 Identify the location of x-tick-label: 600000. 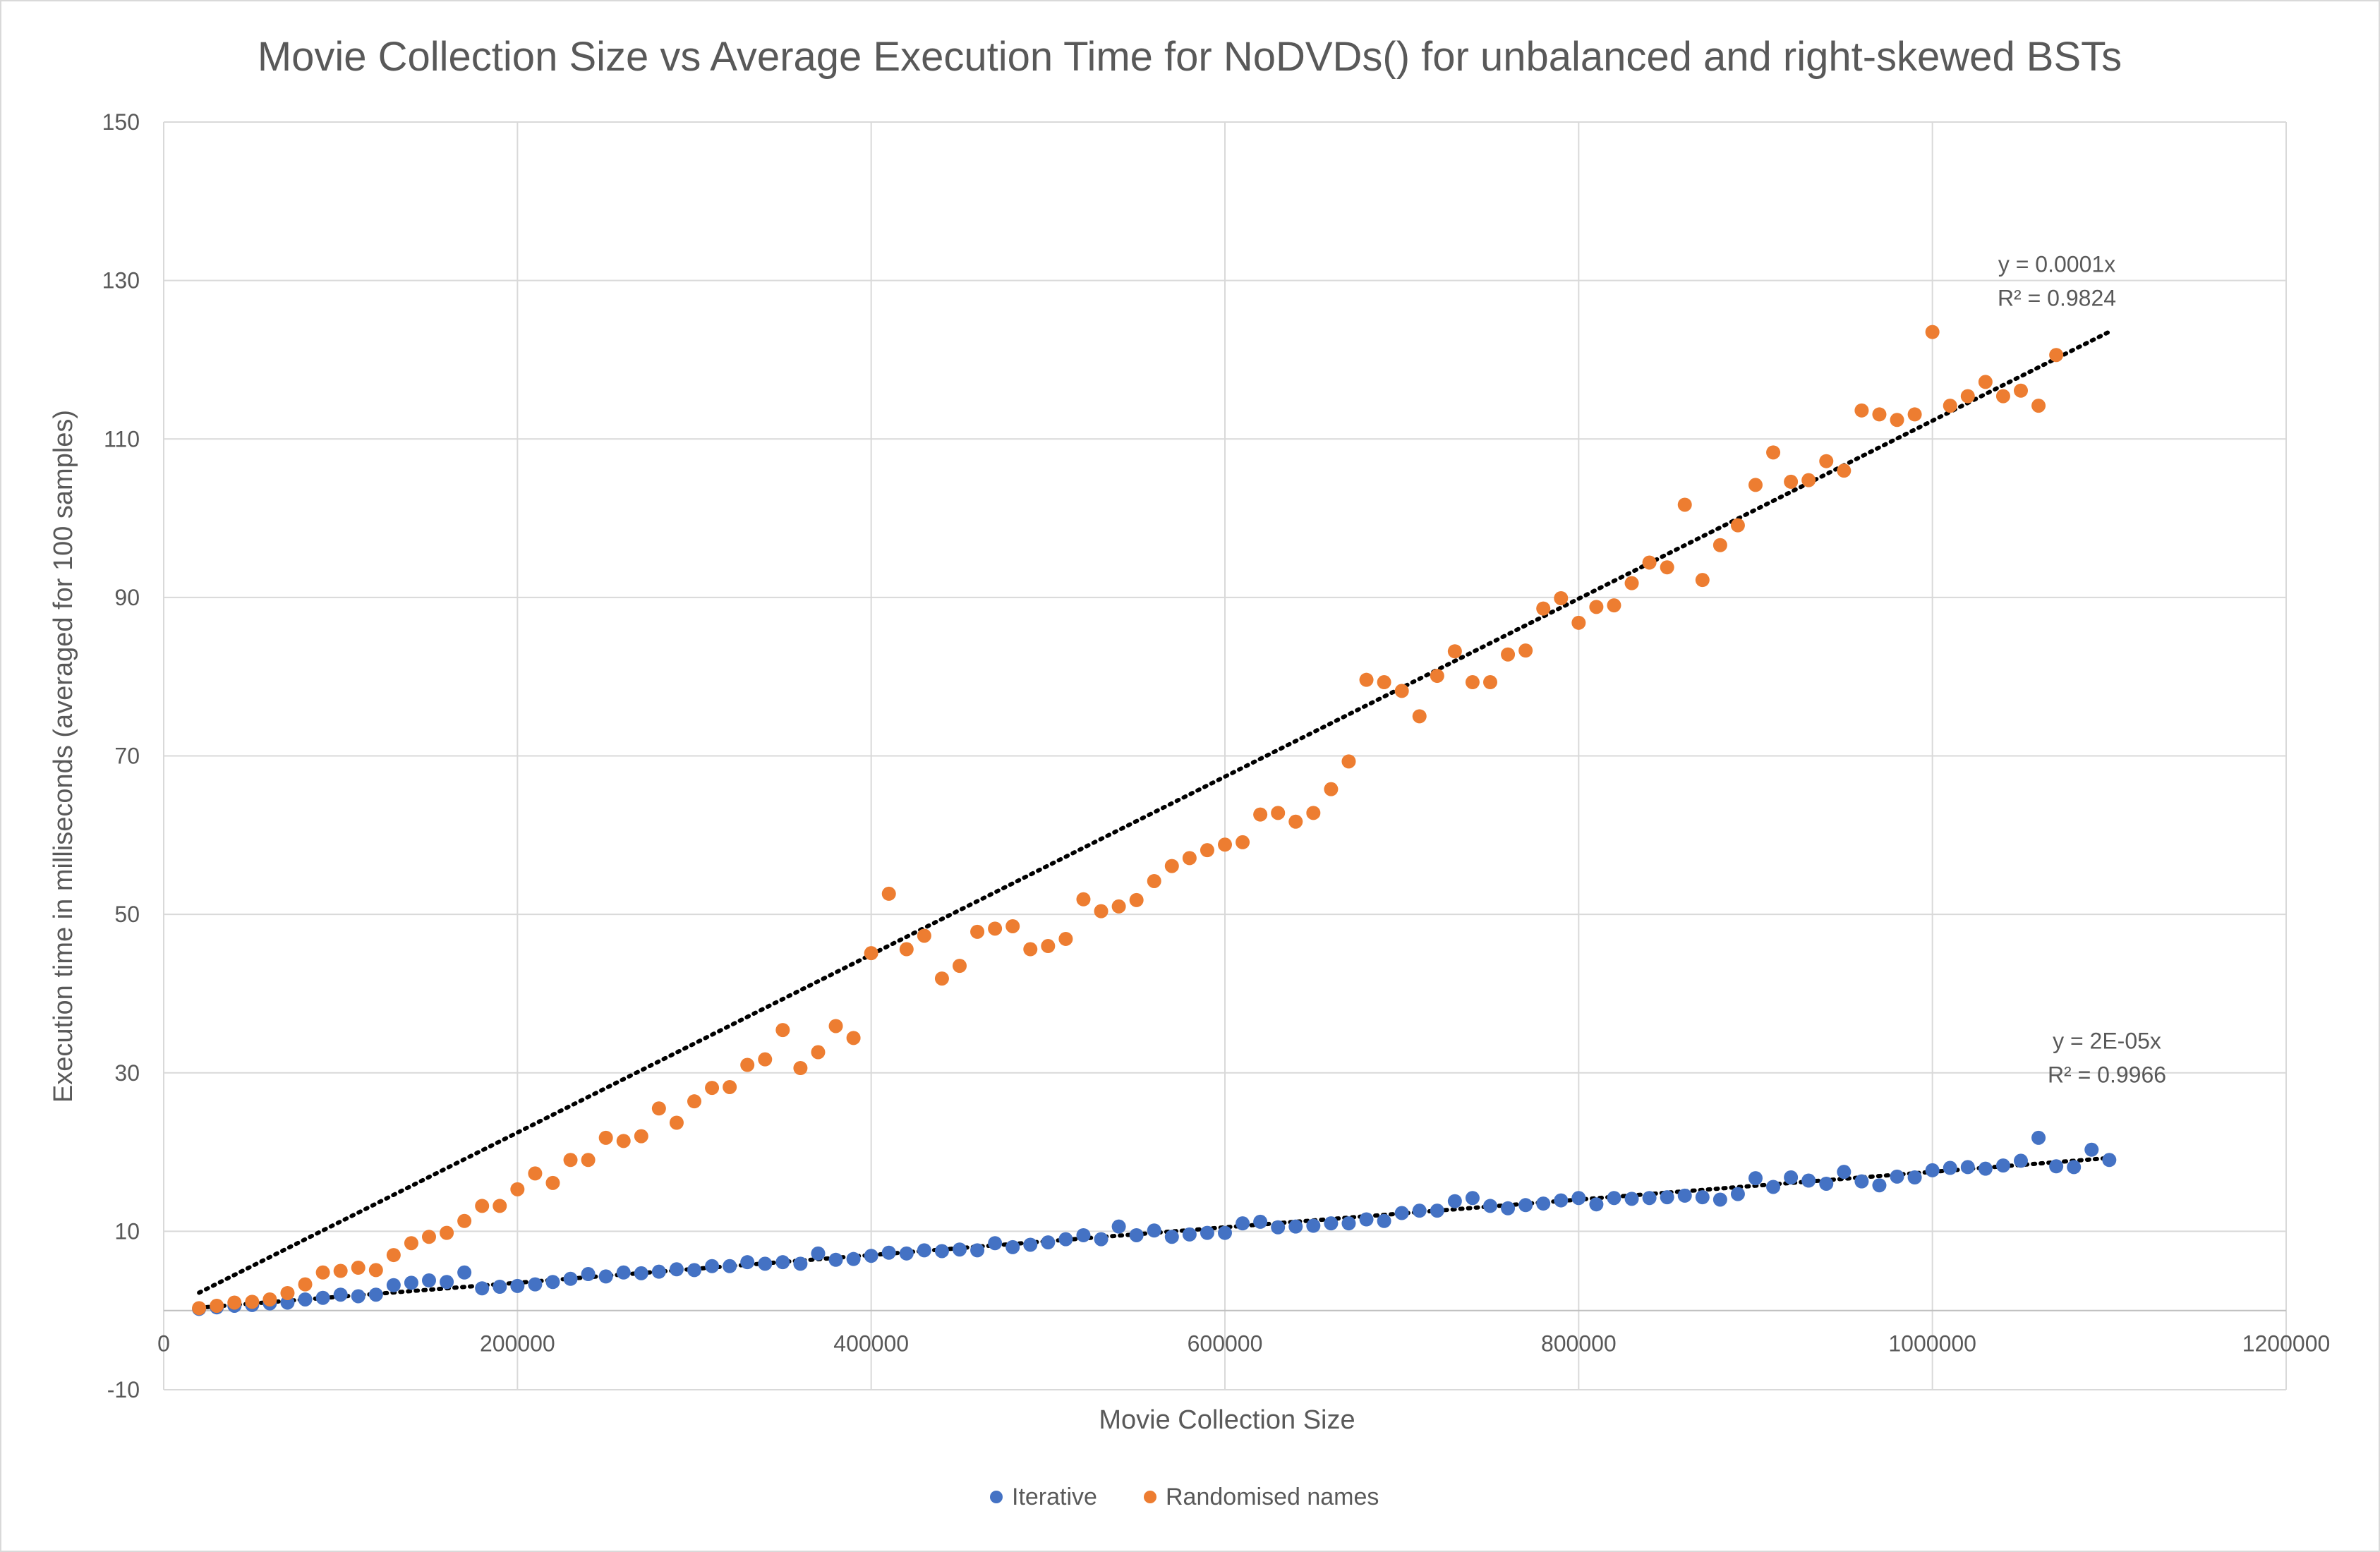
(1226, 1344).